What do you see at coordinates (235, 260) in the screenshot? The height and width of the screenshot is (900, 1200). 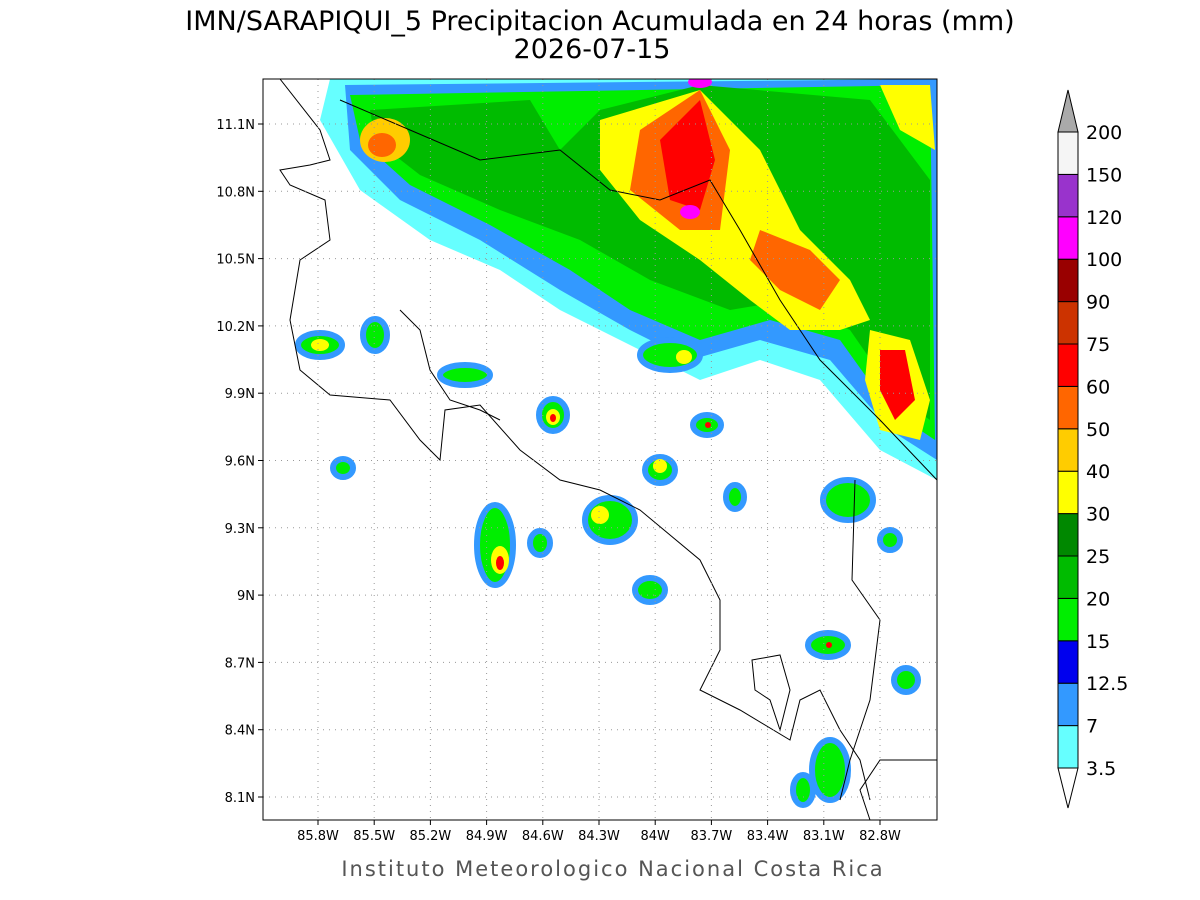 I see `y-tick-label: 10.5N` at bounding box center [235, 260].